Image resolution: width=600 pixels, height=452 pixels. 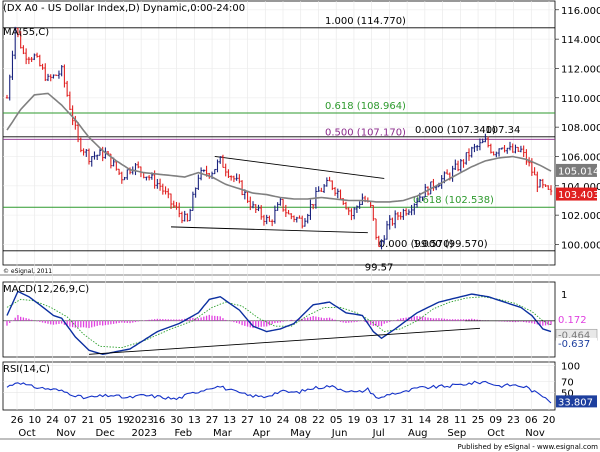 What do you see at coordinates (17, 420) in the screenshot?
I see `x-tick-label: 26` at bounding box center [17, 420].